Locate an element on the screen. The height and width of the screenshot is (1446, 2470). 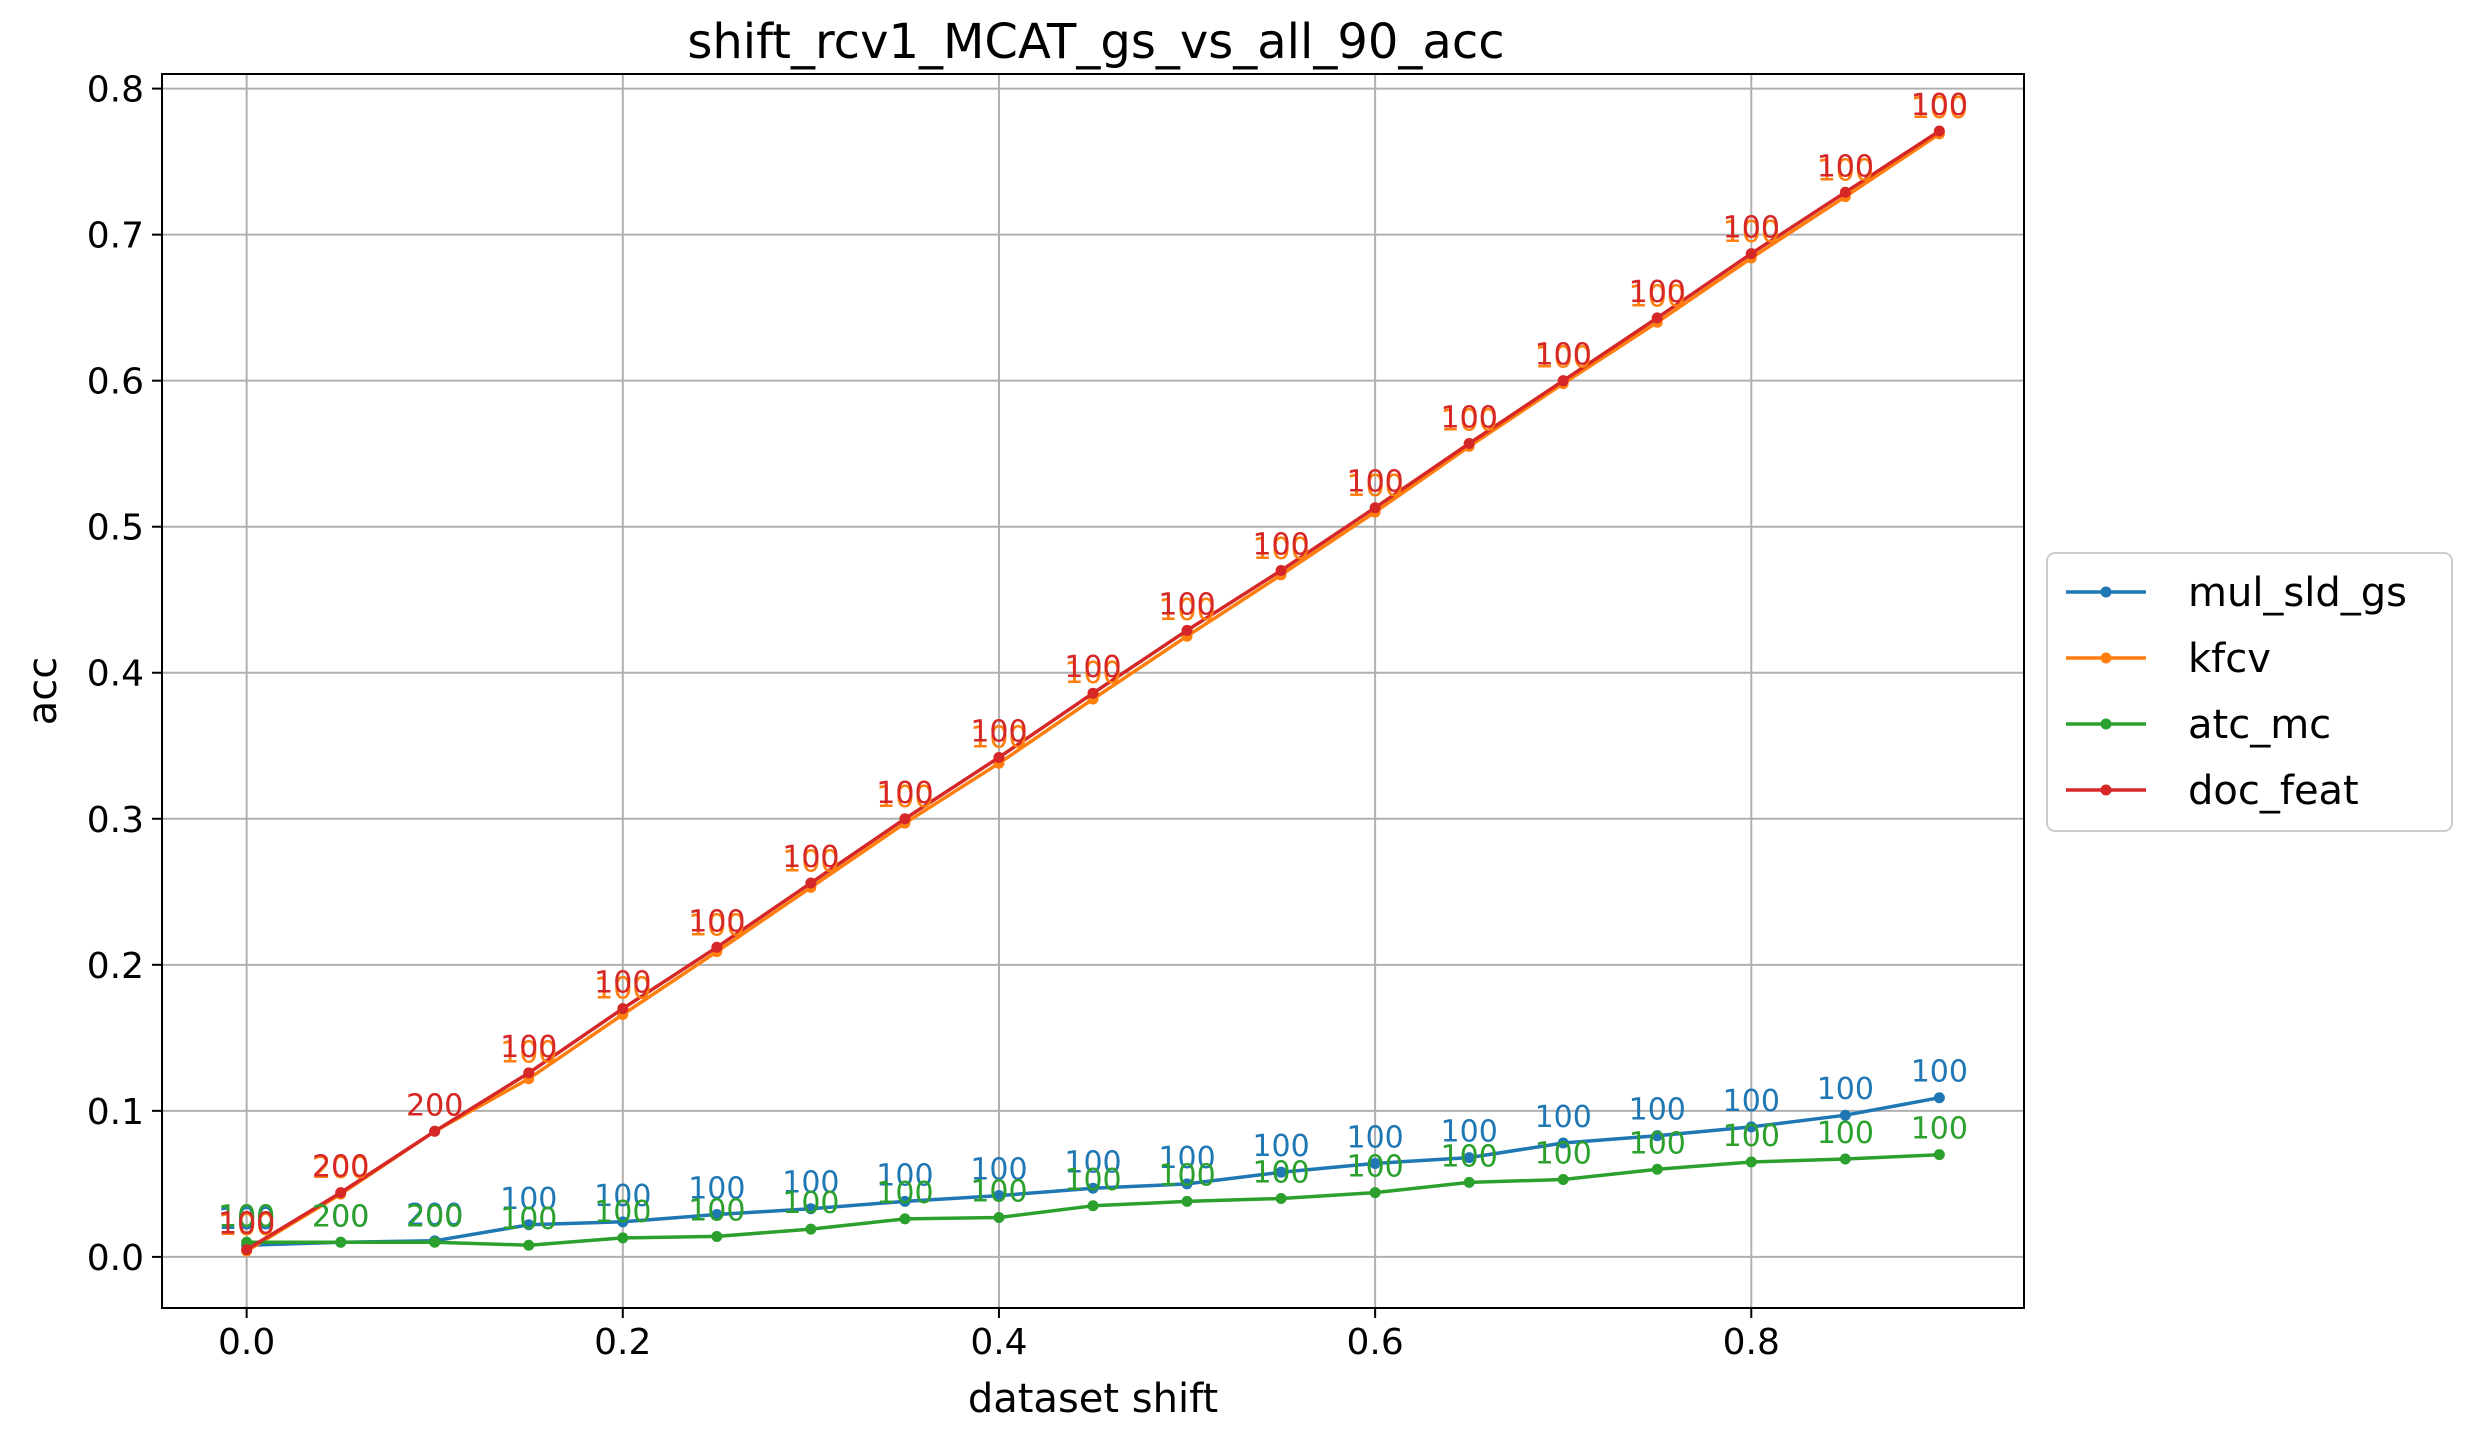
data-label-doc-feat: 200 is located at coordinates (434, 1105).